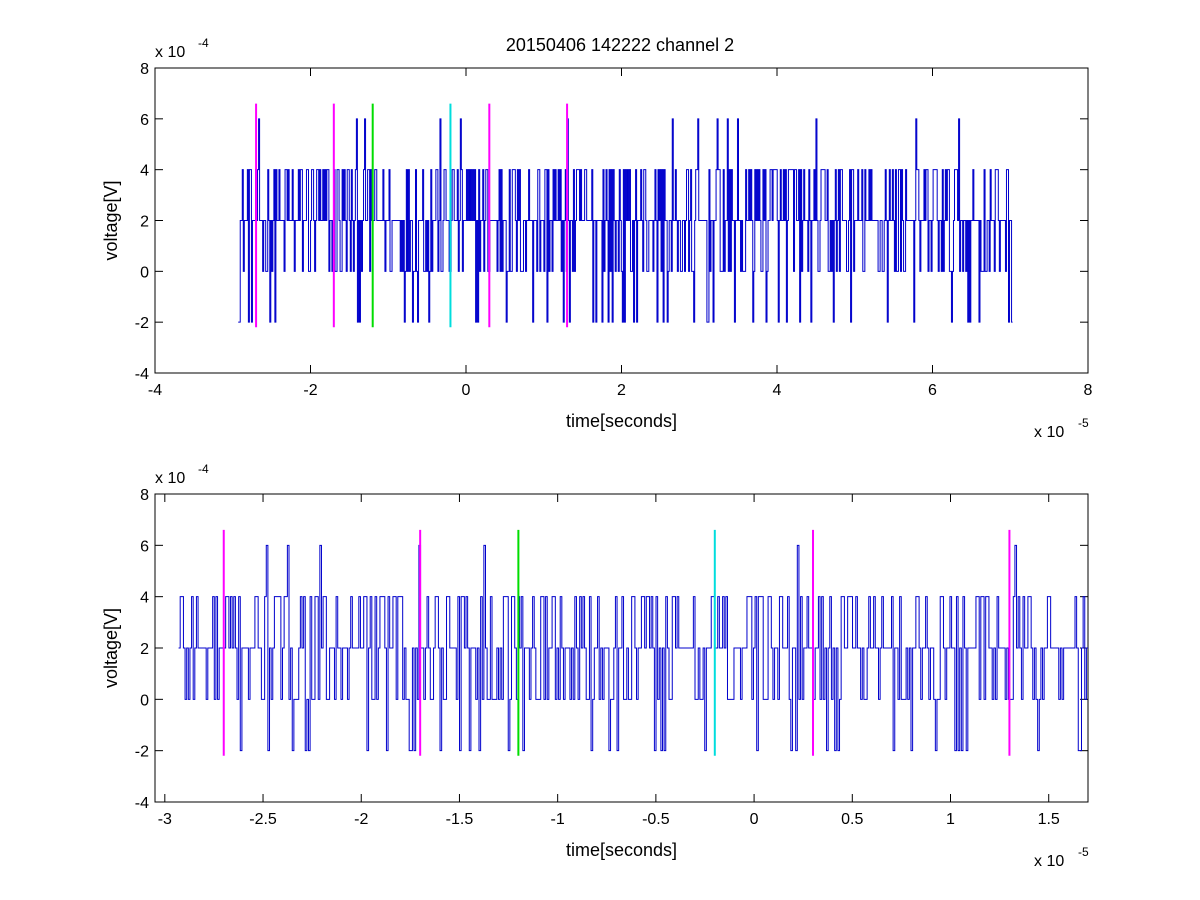  What do you see at coordinates (932, 390) in the screenshot?
I see `x-tick-label: 6` at bounding box center [932, 390].